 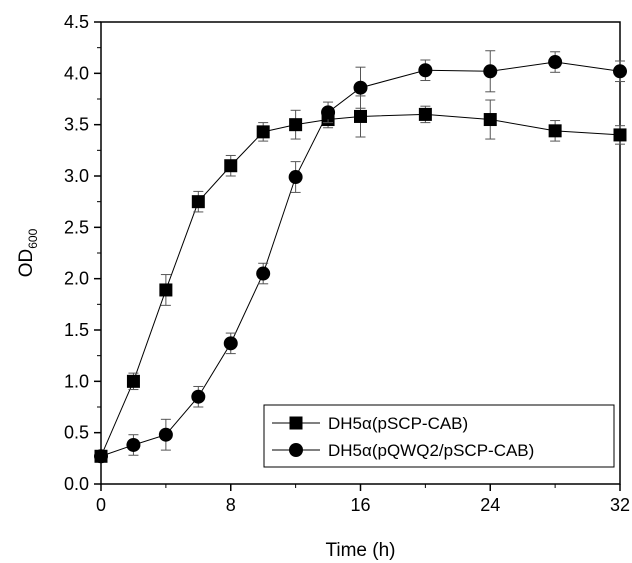 I want to click on y-tick-label: 2.0, so click(x=76, y=279).